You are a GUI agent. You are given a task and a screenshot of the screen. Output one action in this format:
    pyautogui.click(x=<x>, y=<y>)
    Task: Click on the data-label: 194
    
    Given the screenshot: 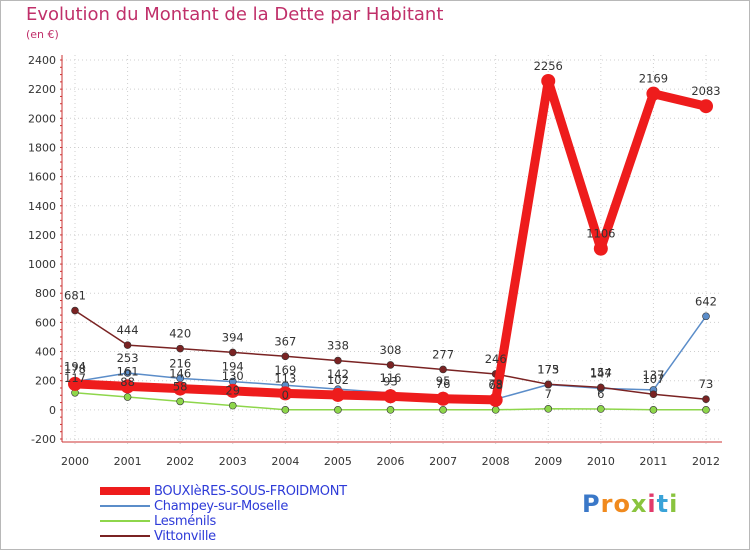 What is the action you would take?
    pyautogui.click(x=75, y=367)
    